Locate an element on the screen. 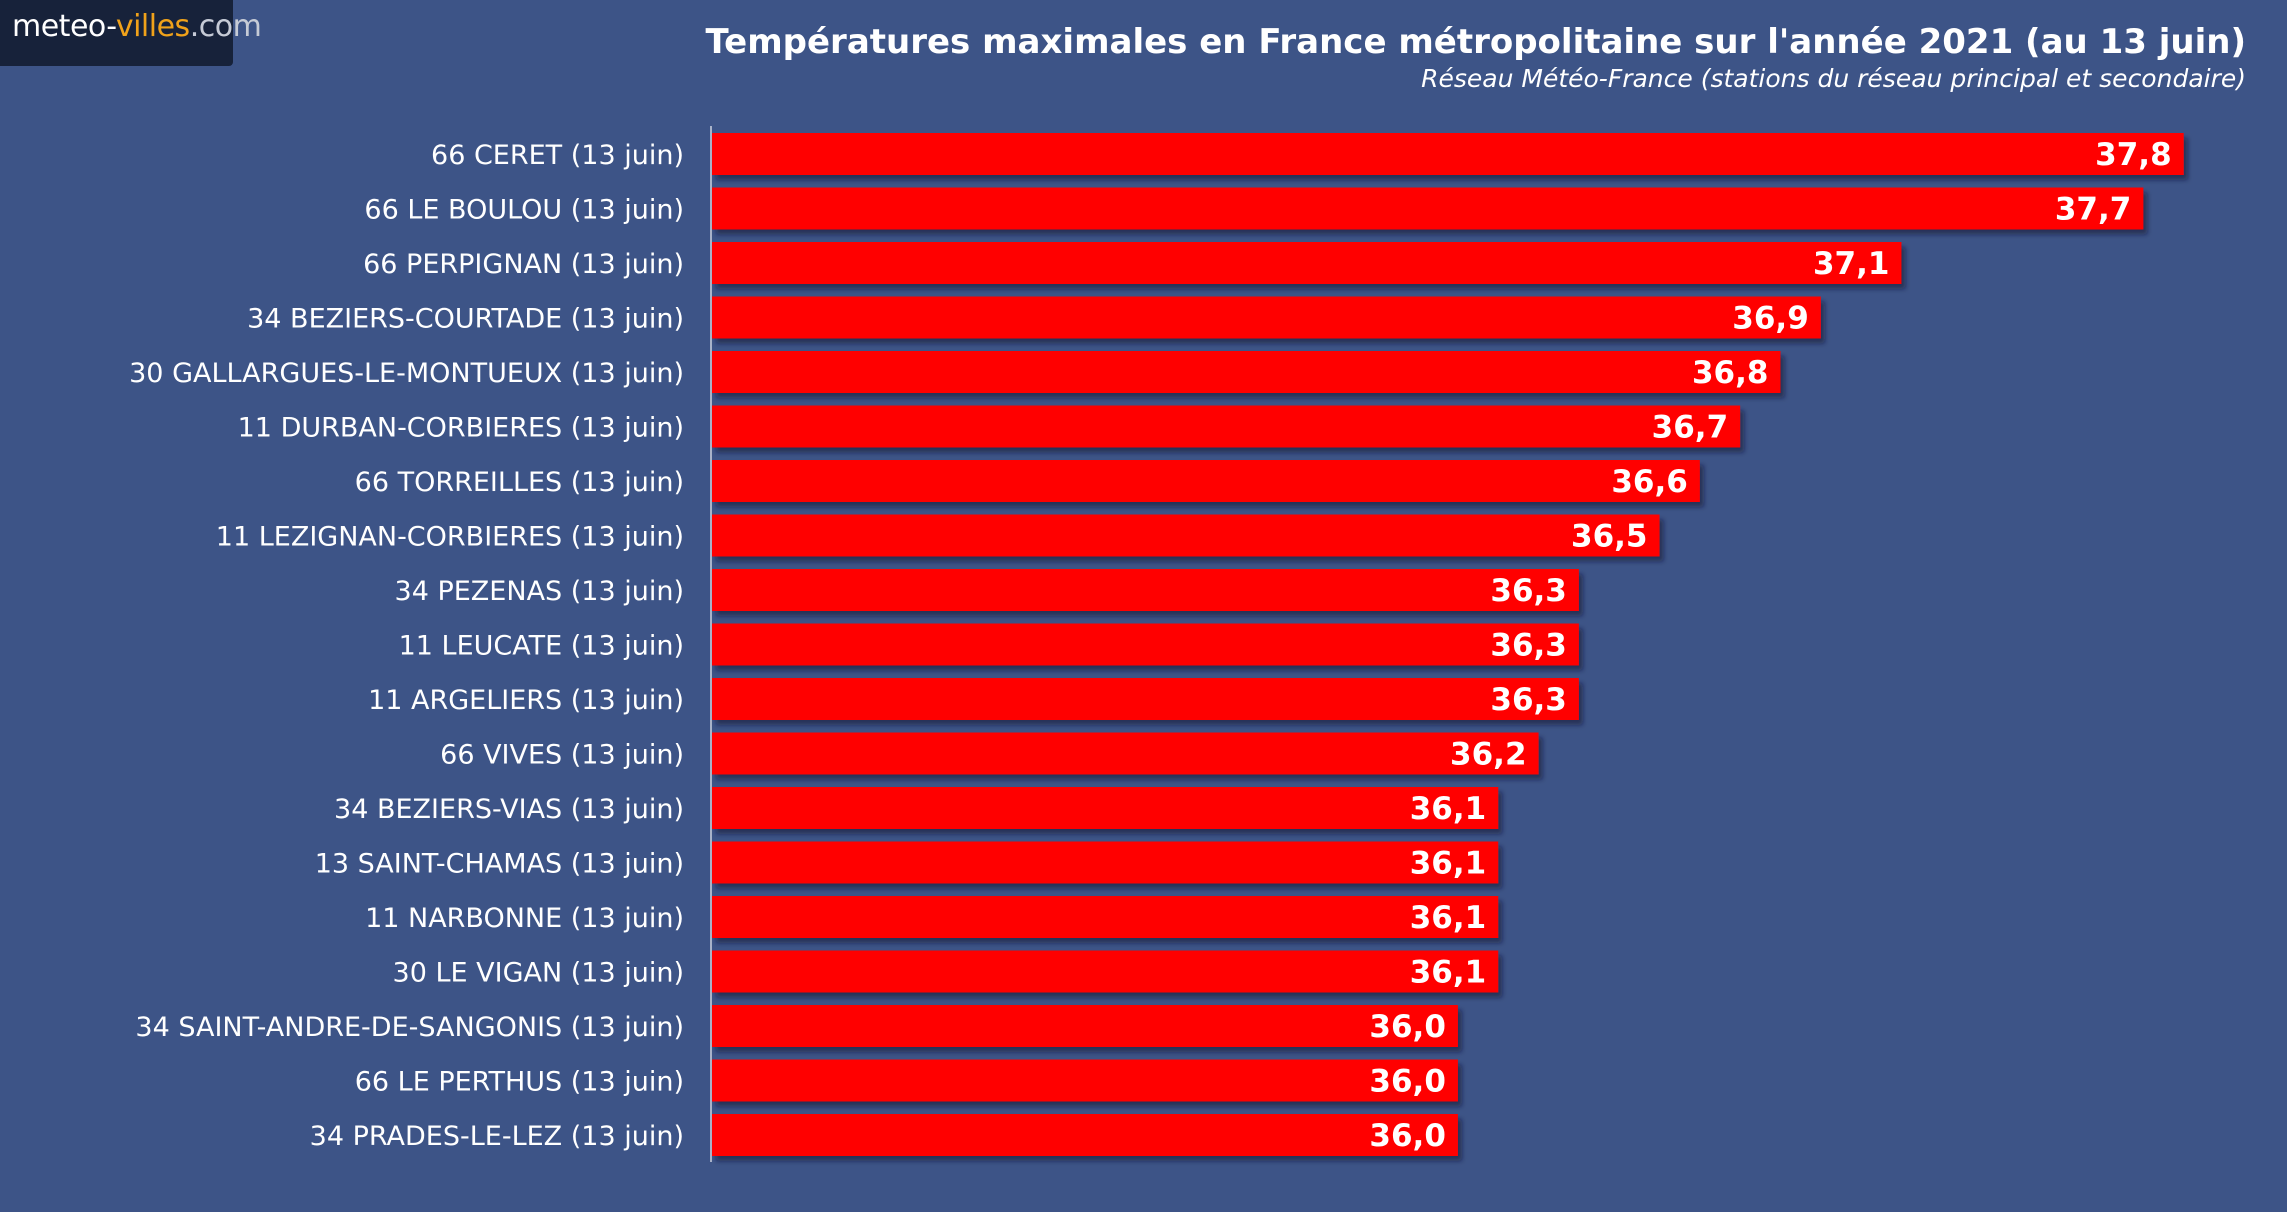 The width and height of the screenshot is (2287, 1212). value-label-8: 36,5 is located at coordinates (1609, 537).